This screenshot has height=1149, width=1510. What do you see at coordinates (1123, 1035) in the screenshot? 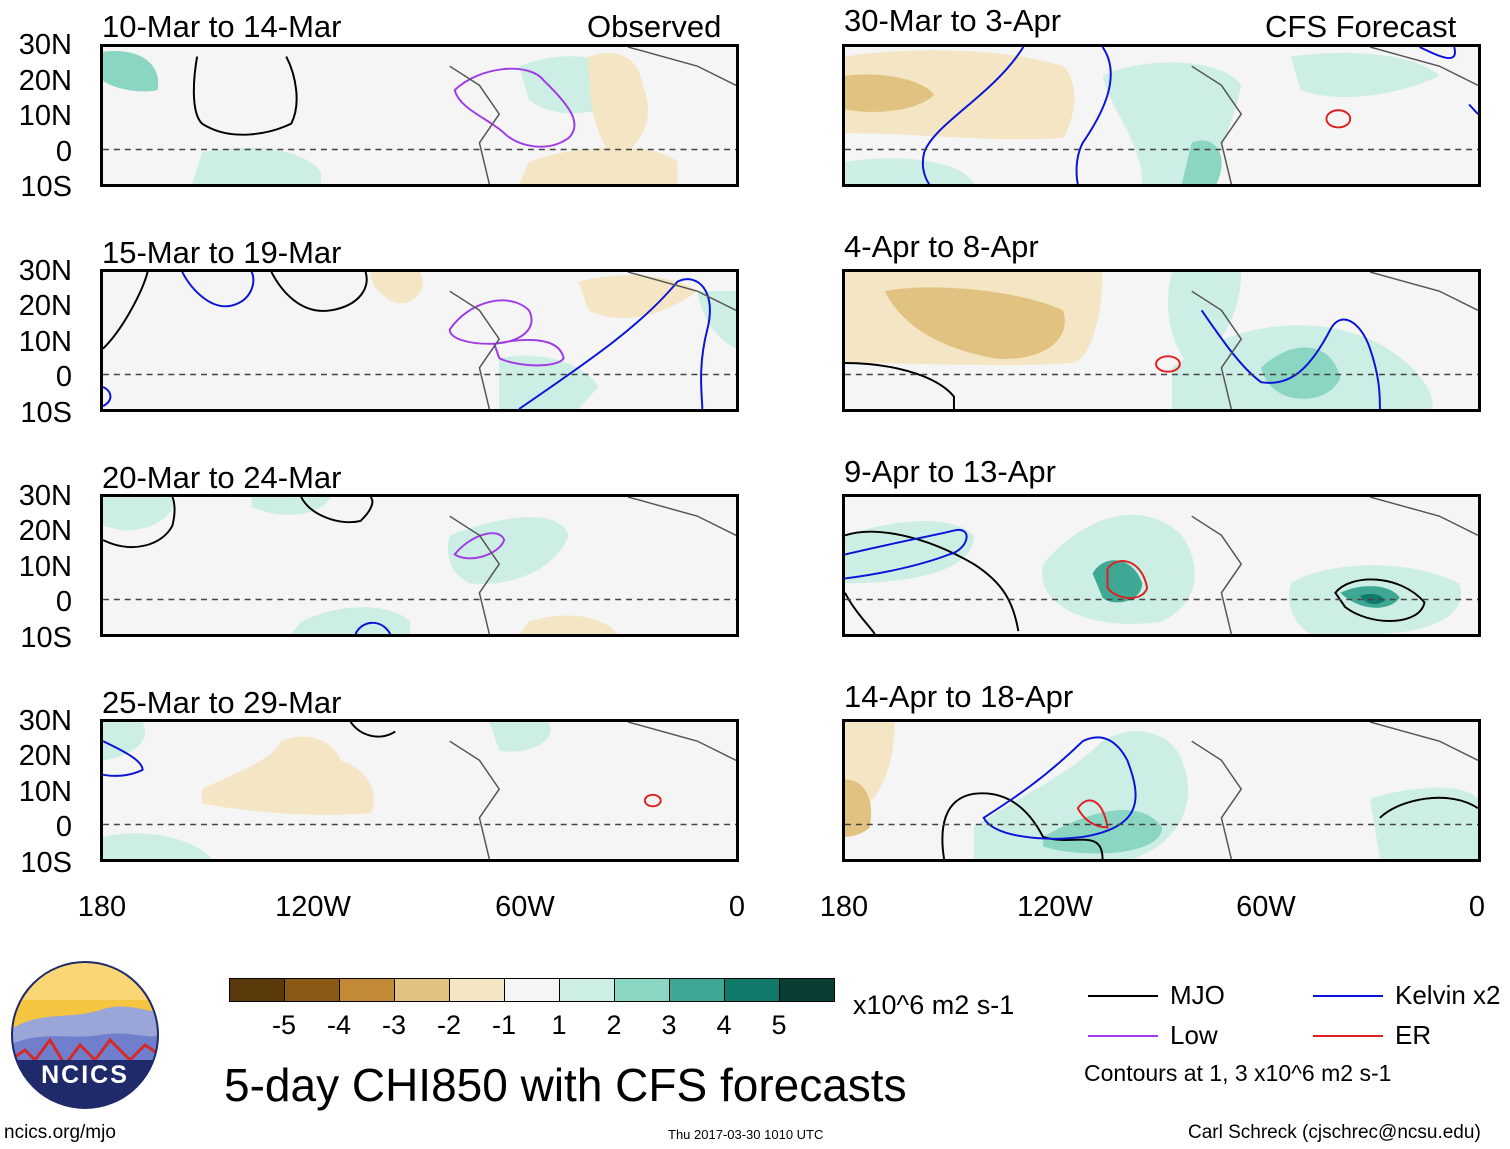
I see `legend-line-low` at bounding box center [1123, 1035].